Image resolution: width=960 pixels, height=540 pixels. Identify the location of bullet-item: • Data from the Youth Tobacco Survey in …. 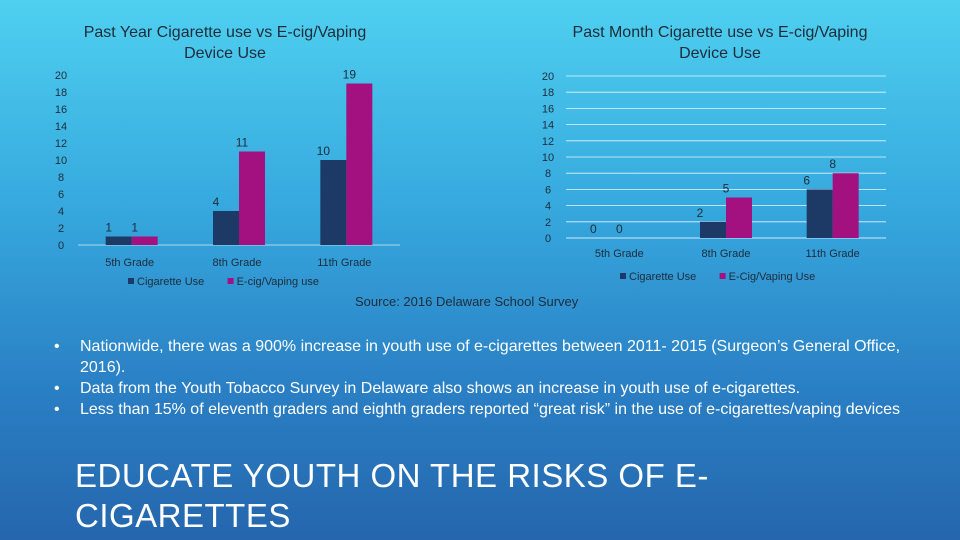
(480, 388).